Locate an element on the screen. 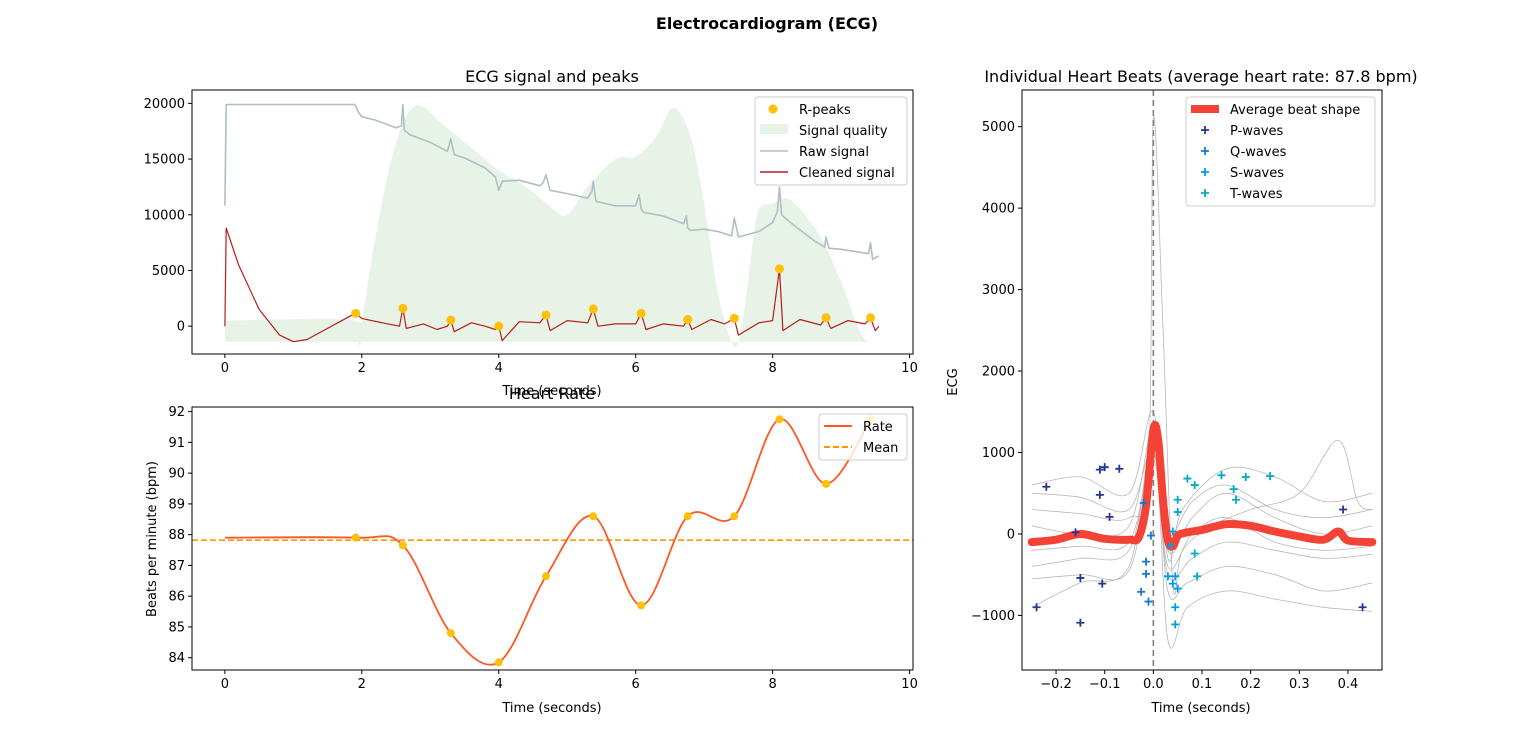 This screenshot has height=754, width=1536. heart-beats-legend-box is located at coordinates (1280, 151).